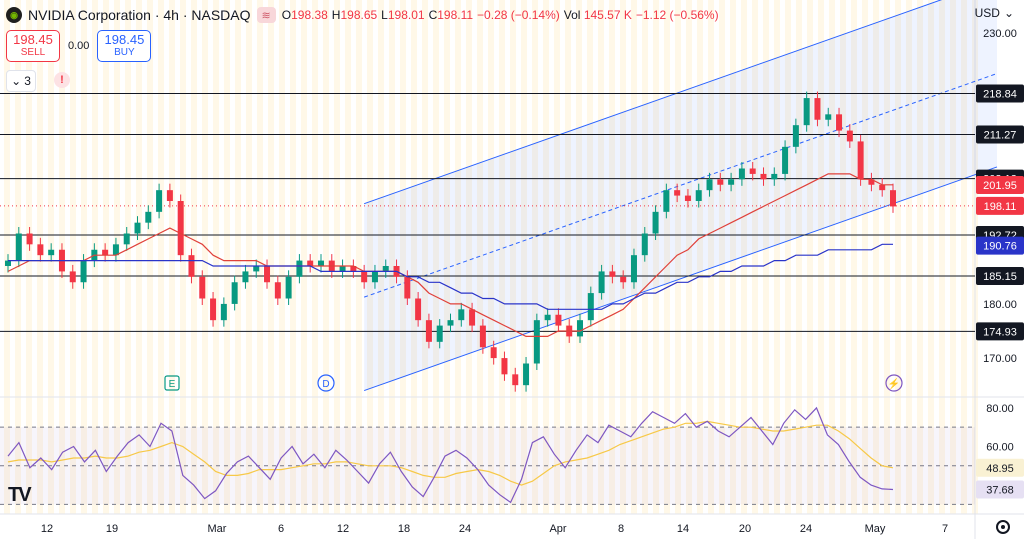  I want to click on rsi-band, so click(487, 466).